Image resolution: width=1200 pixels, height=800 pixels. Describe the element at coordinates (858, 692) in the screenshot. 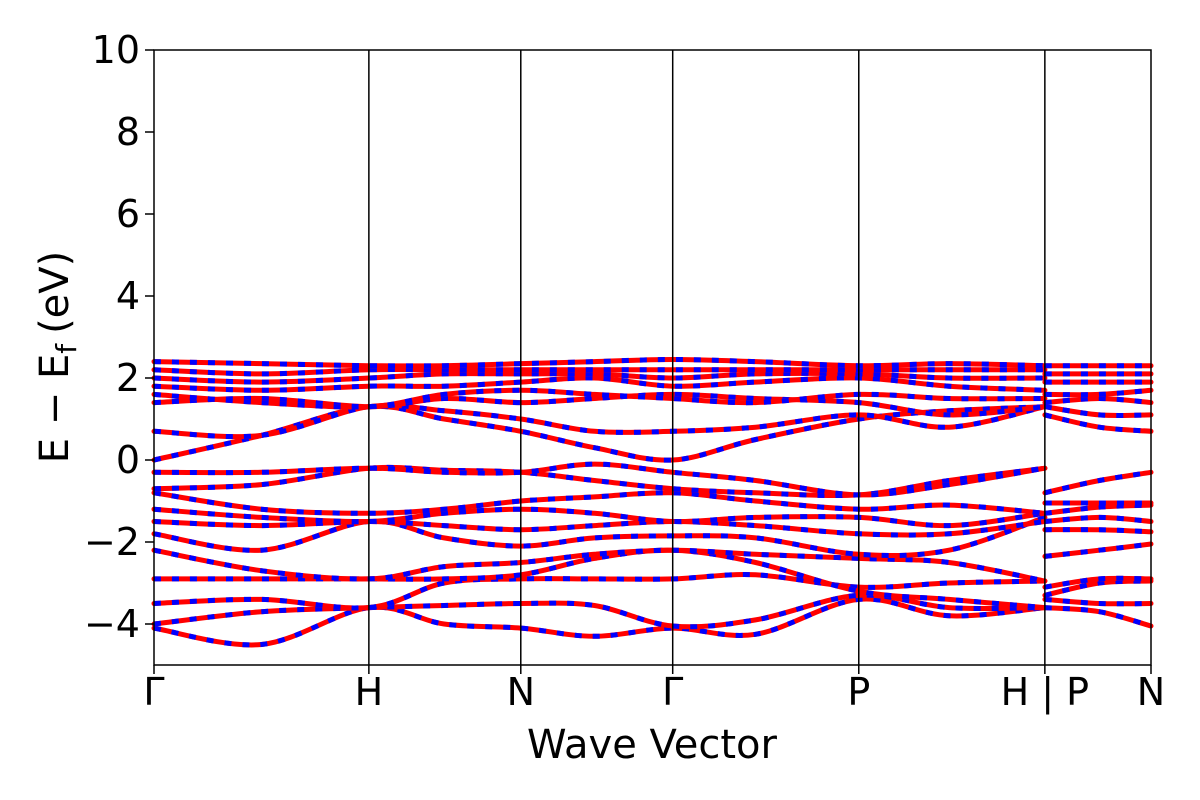

I see `x-tick-label: P` at that location.